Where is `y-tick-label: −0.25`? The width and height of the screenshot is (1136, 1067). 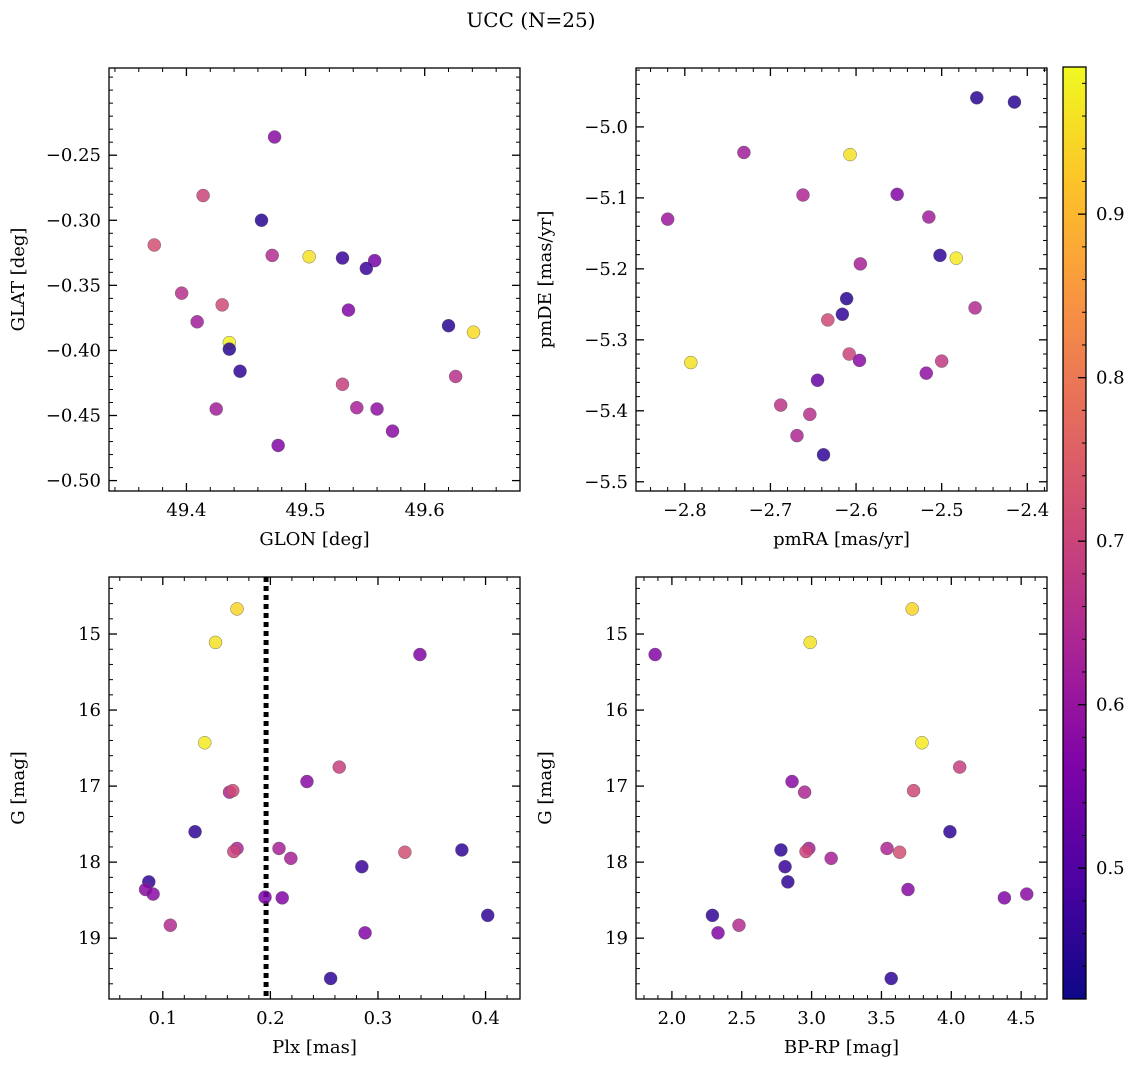
y-tick-label: −0.25 is located at coordinates (73, 155).